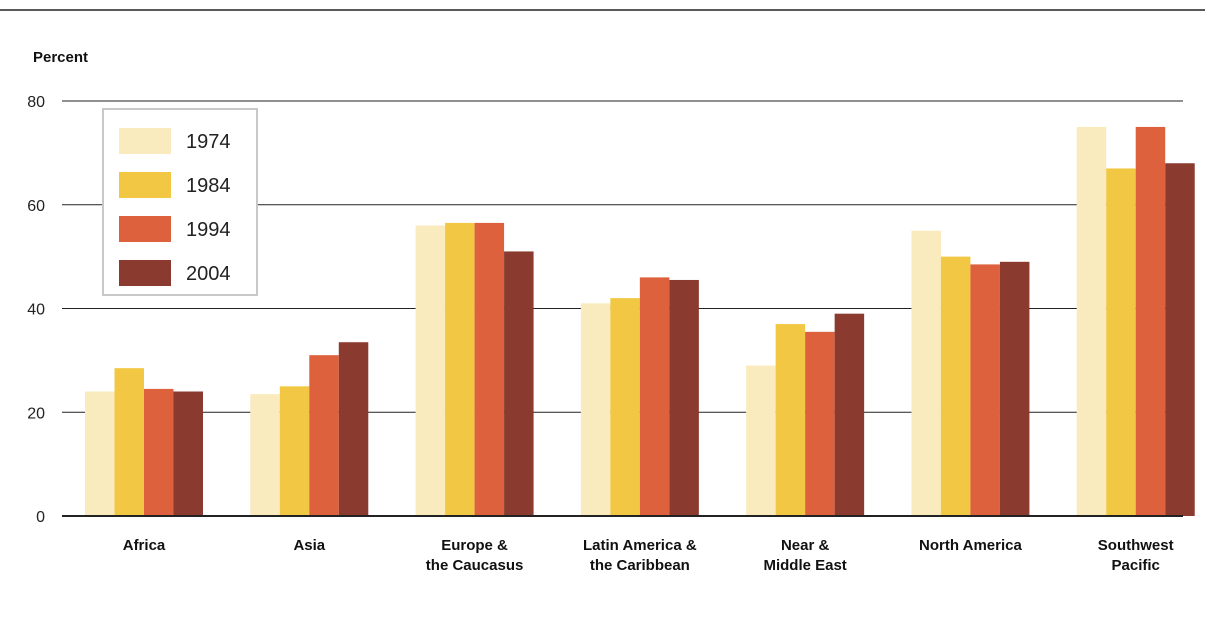  What do you see at coordinates (804, 555) in the screenshot?
I see `x-tick-label: Near & Middle East` at bounding box center [804, 555].